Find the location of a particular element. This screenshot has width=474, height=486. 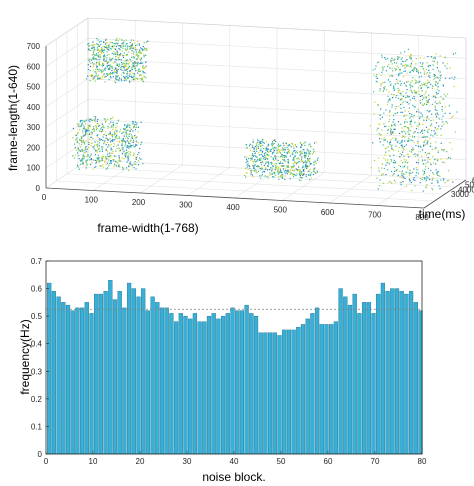

x-tick-label: 700 is located at coordinates (375, 215).